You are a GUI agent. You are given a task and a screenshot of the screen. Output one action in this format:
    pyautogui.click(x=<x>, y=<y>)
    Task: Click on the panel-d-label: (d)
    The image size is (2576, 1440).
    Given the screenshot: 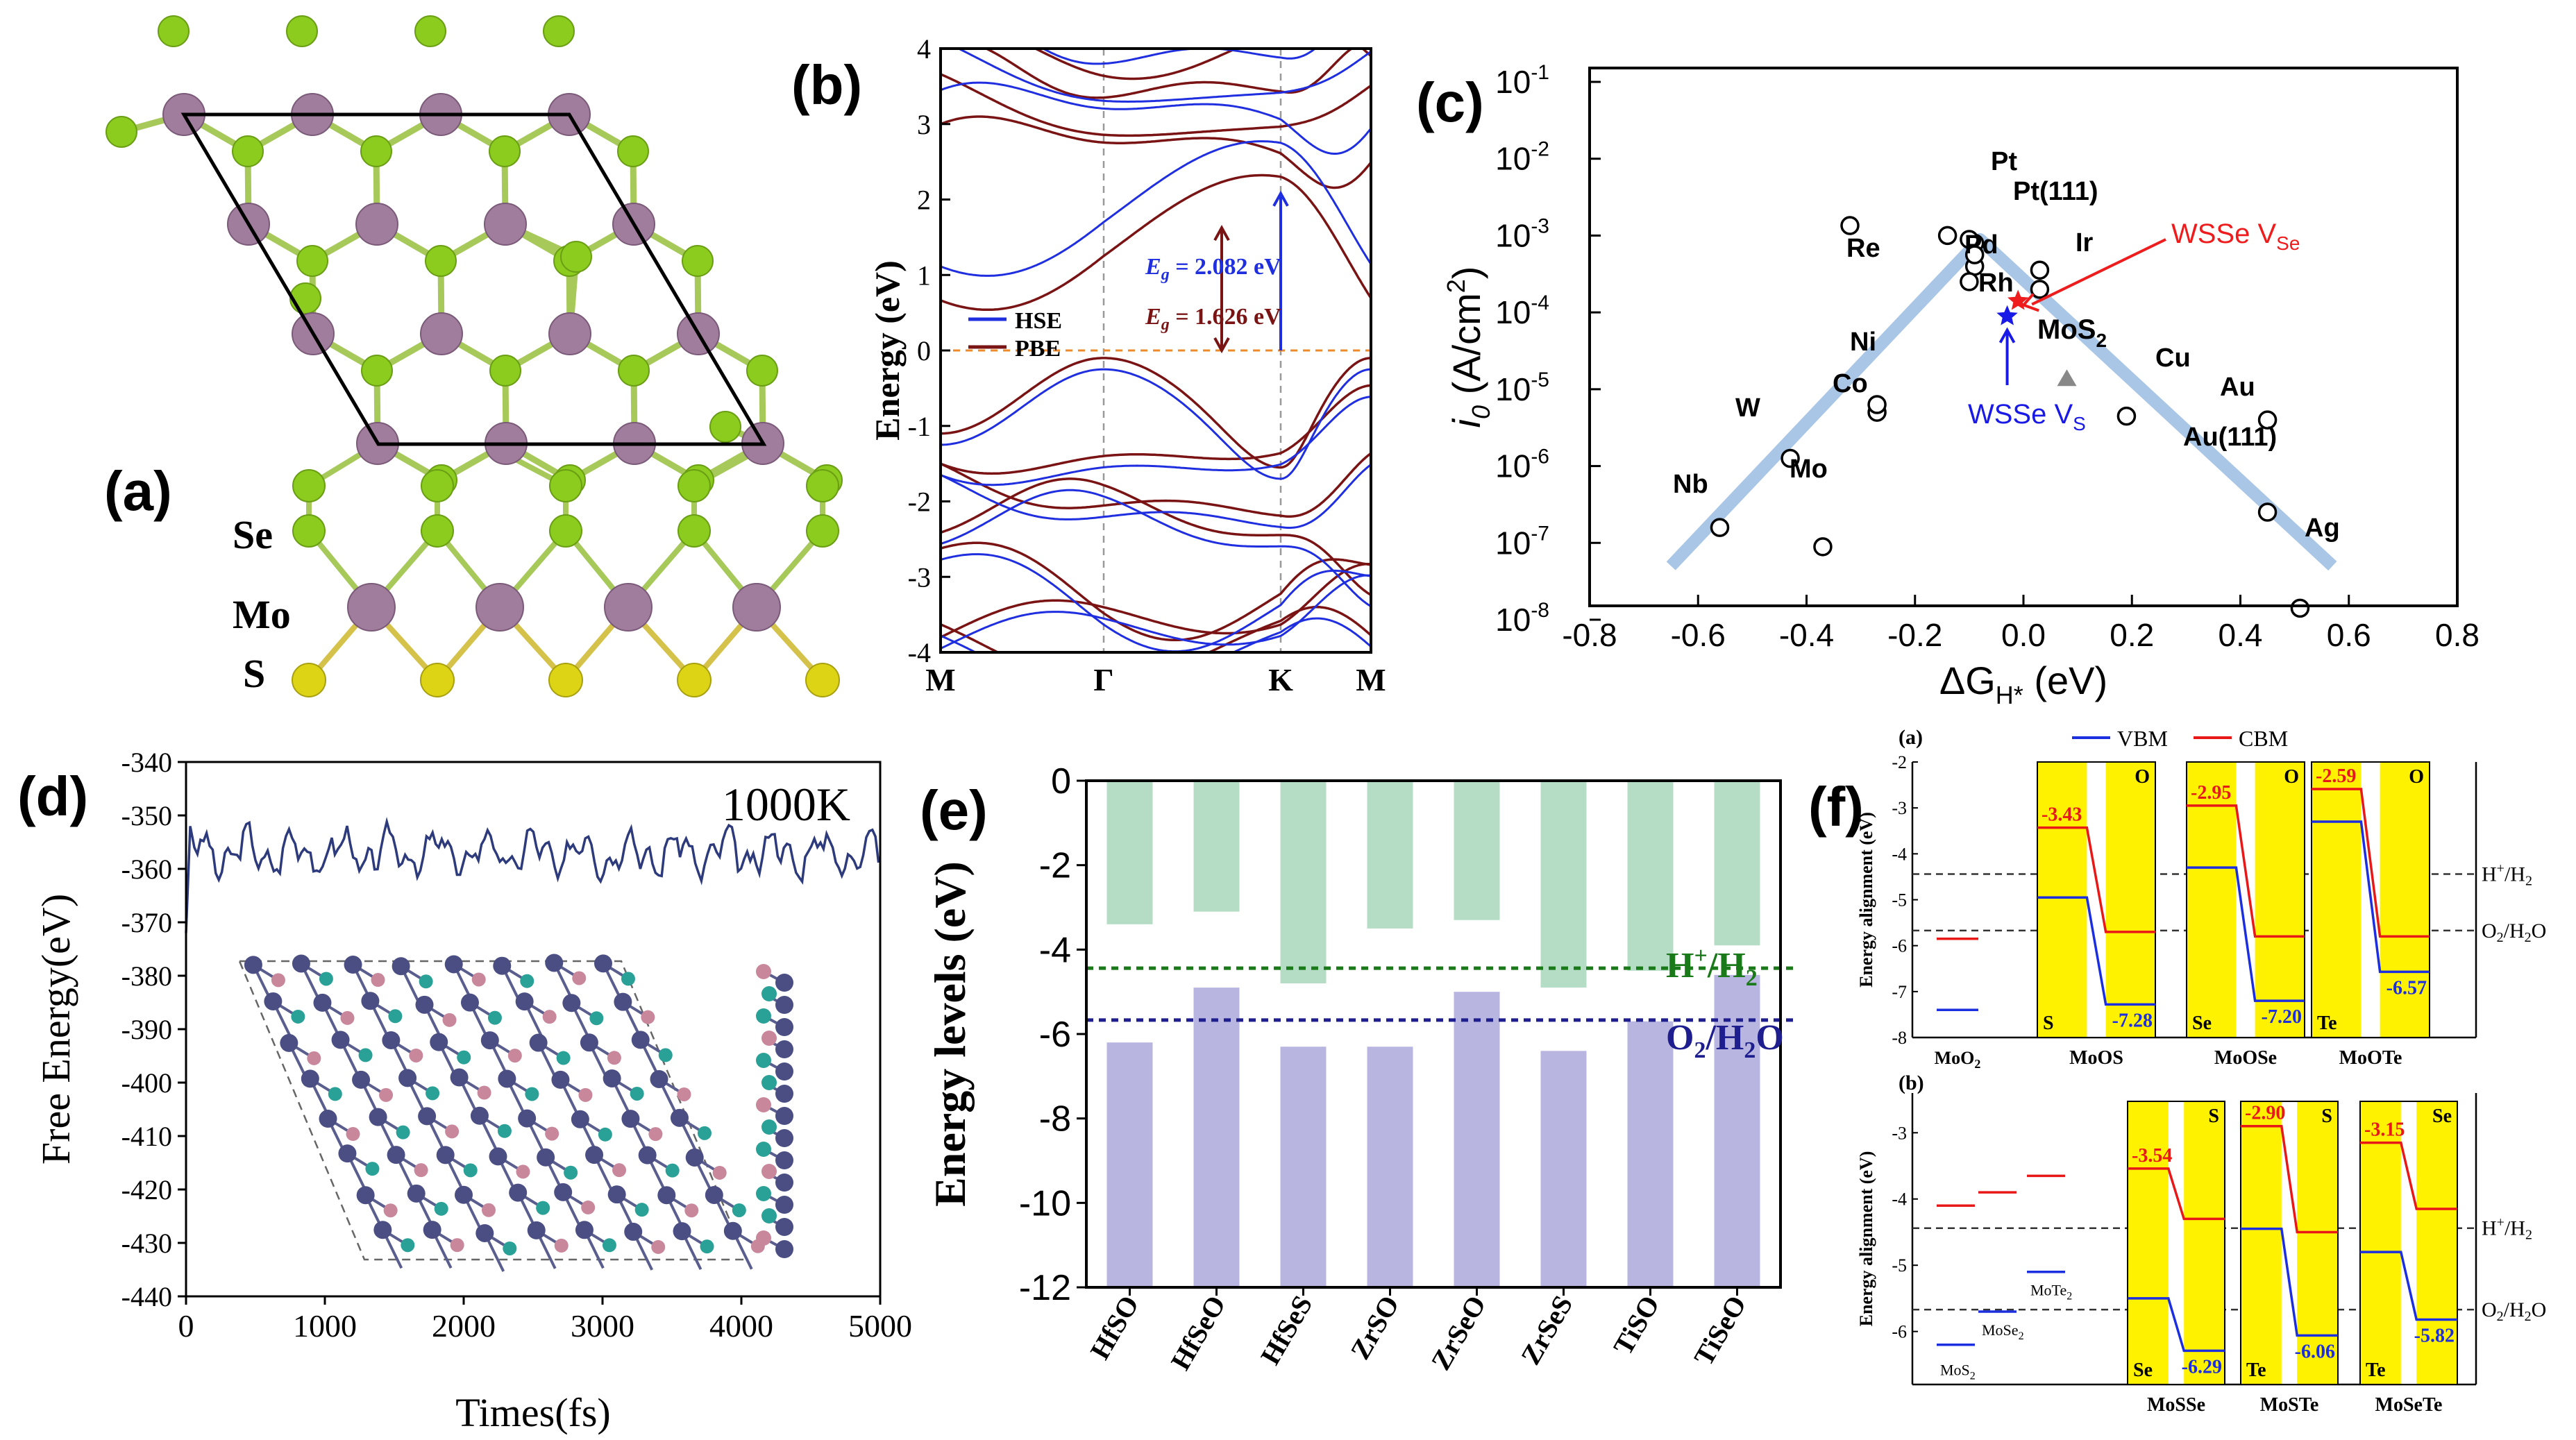 What is the action you would take?
    pyautogui.click(x=52, y=796)
    